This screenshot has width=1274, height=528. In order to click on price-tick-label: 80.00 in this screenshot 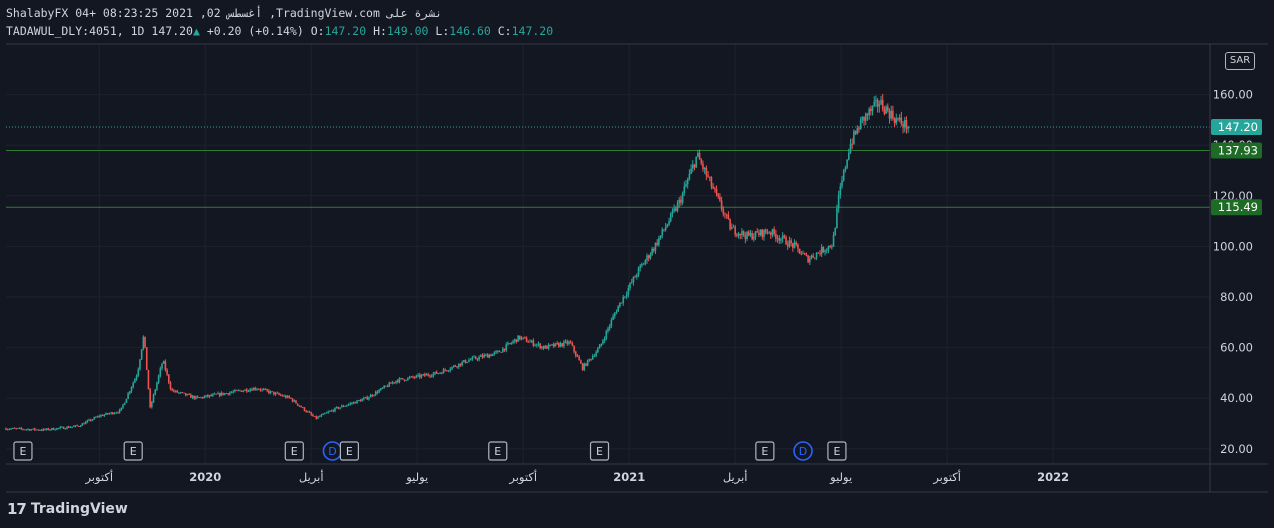, I will do `click(1236, 297)`.